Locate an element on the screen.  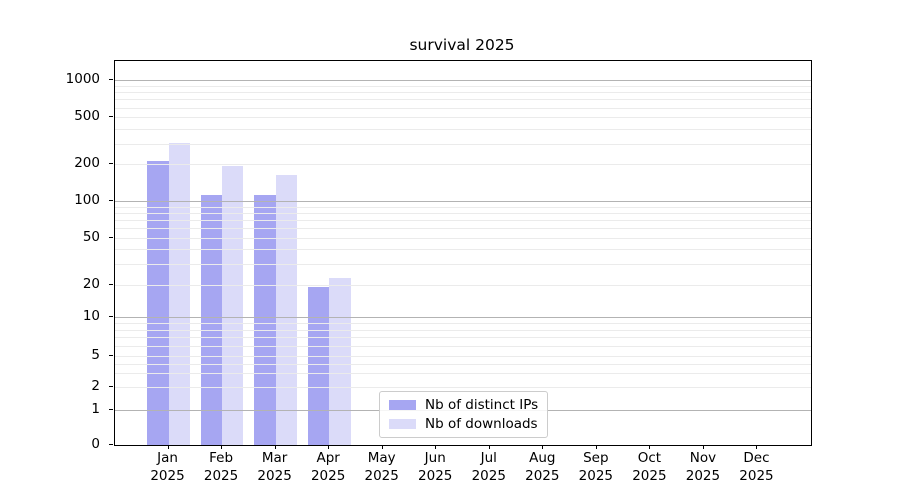
x-tick-label: Sep 2025 is located at coordinates (596, 467).